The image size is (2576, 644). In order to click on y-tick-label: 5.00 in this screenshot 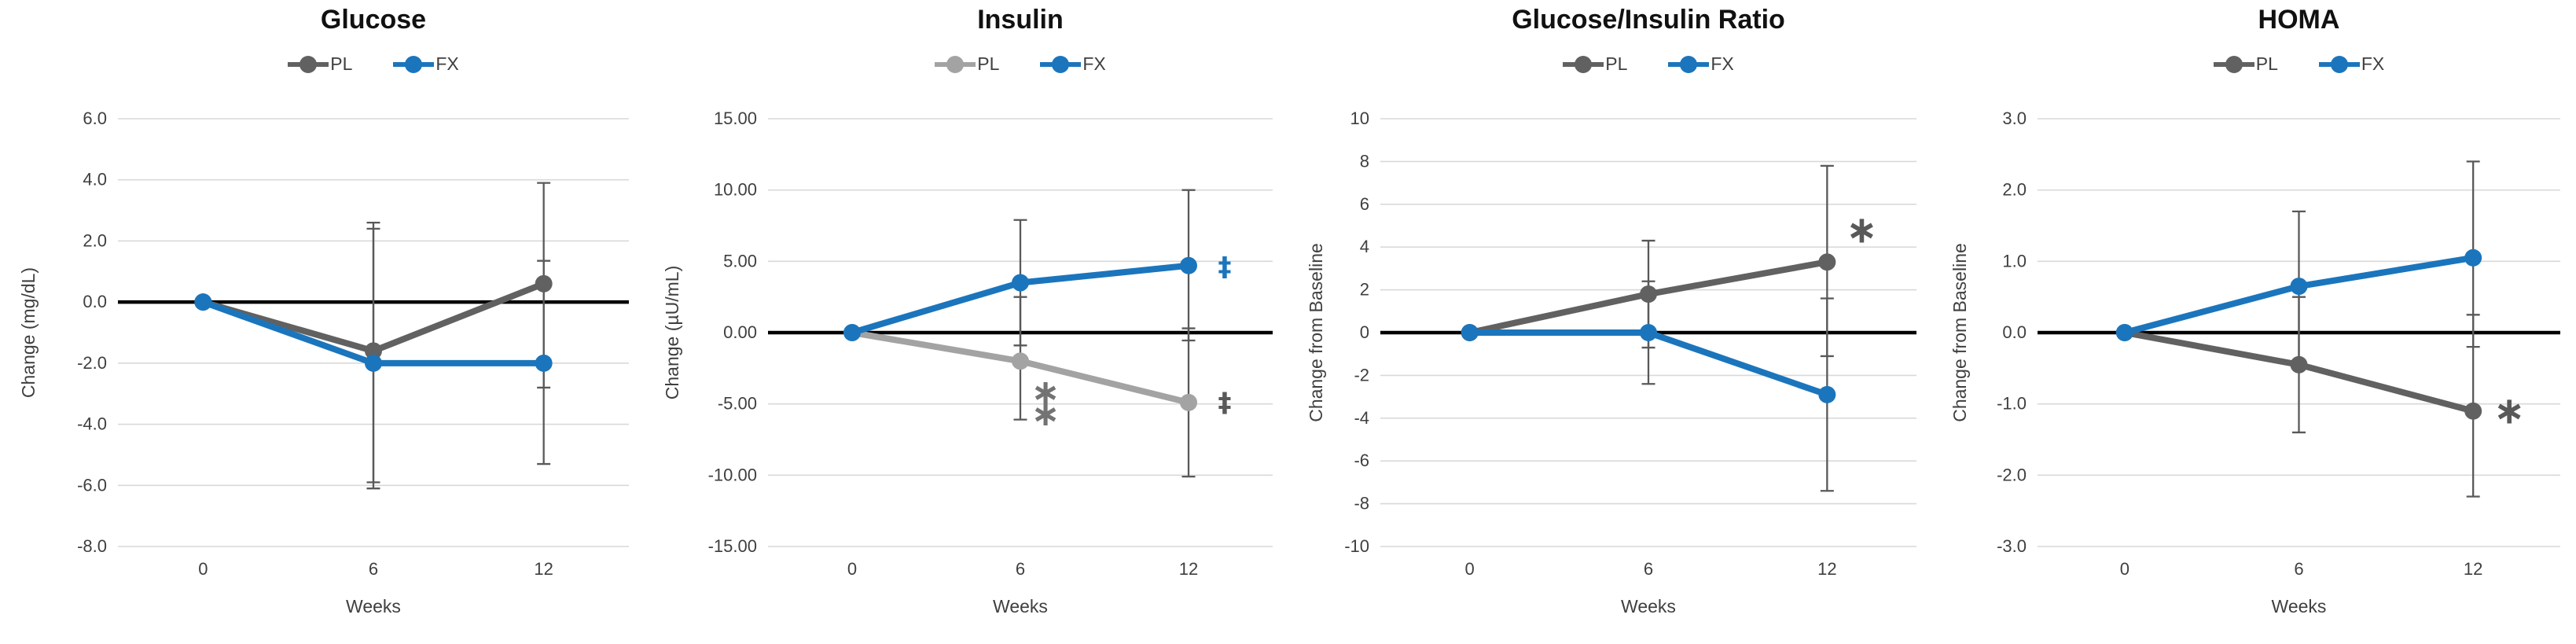, I will do `click(740, 260)`.